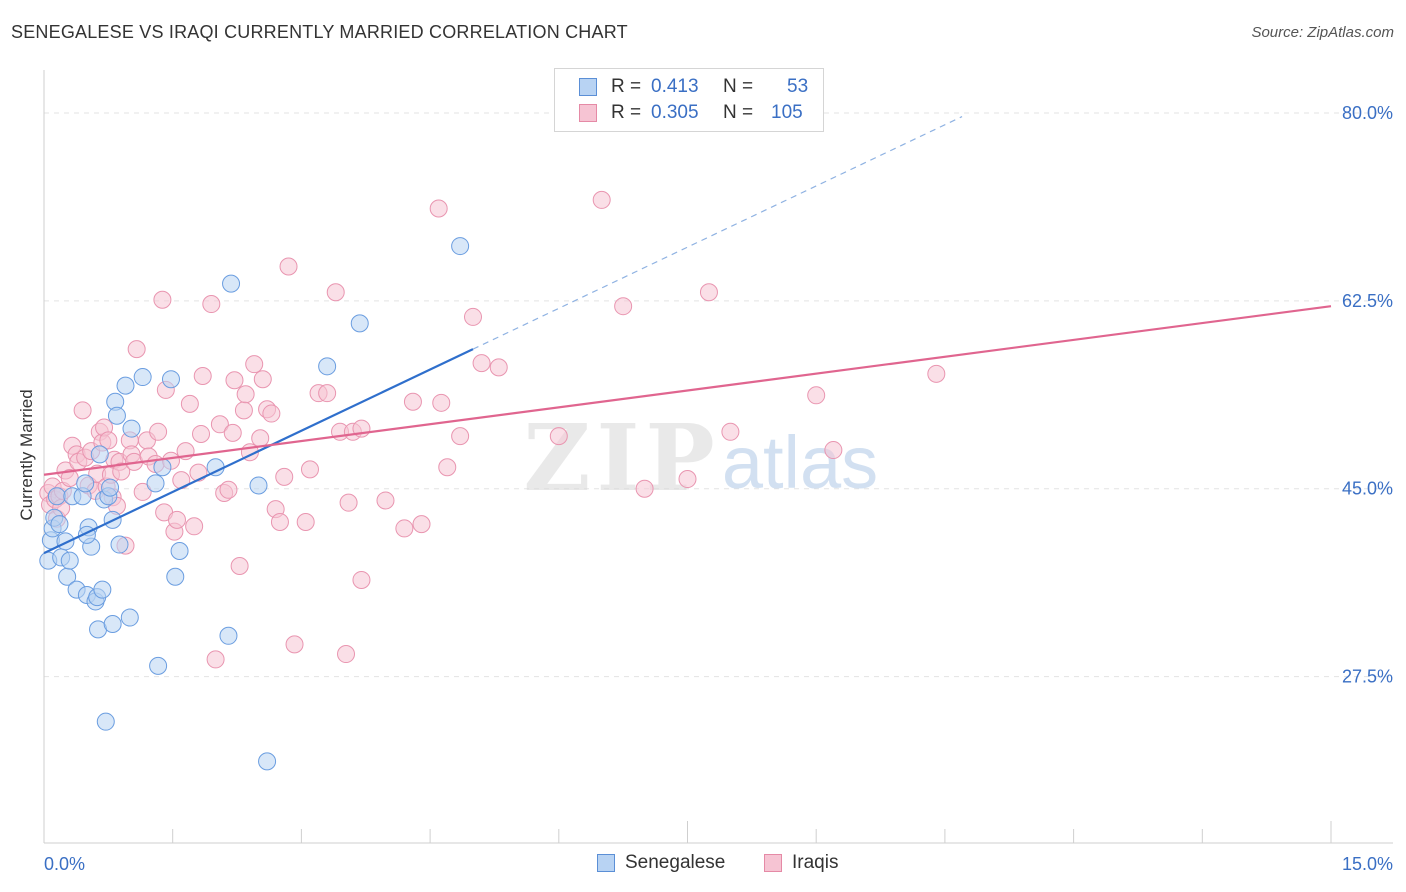  I want to click on legend-row-senegalese: R = 0.413 N = 53, so click(693, 87).